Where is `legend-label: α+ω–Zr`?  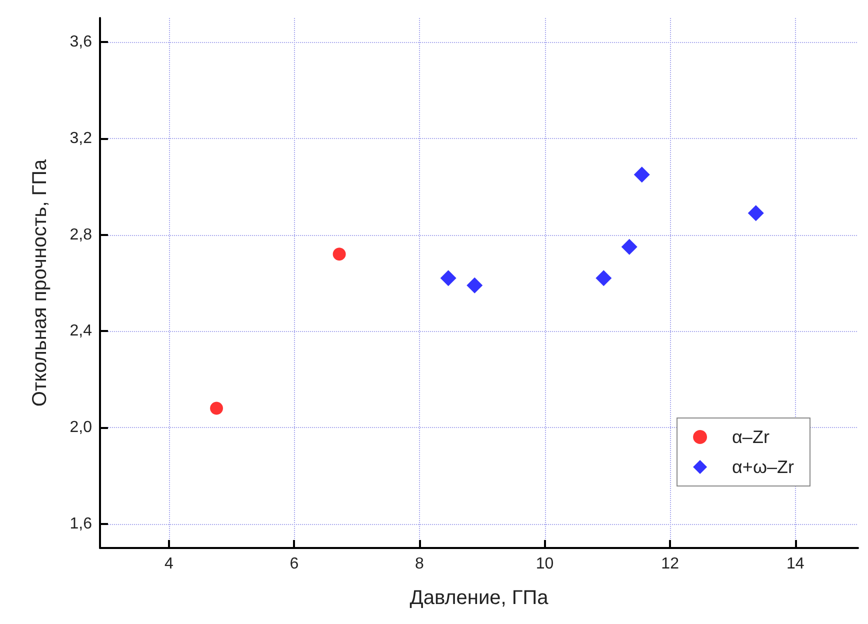
legend-label: α+ω–Zr is located at coordinates (763, 467).